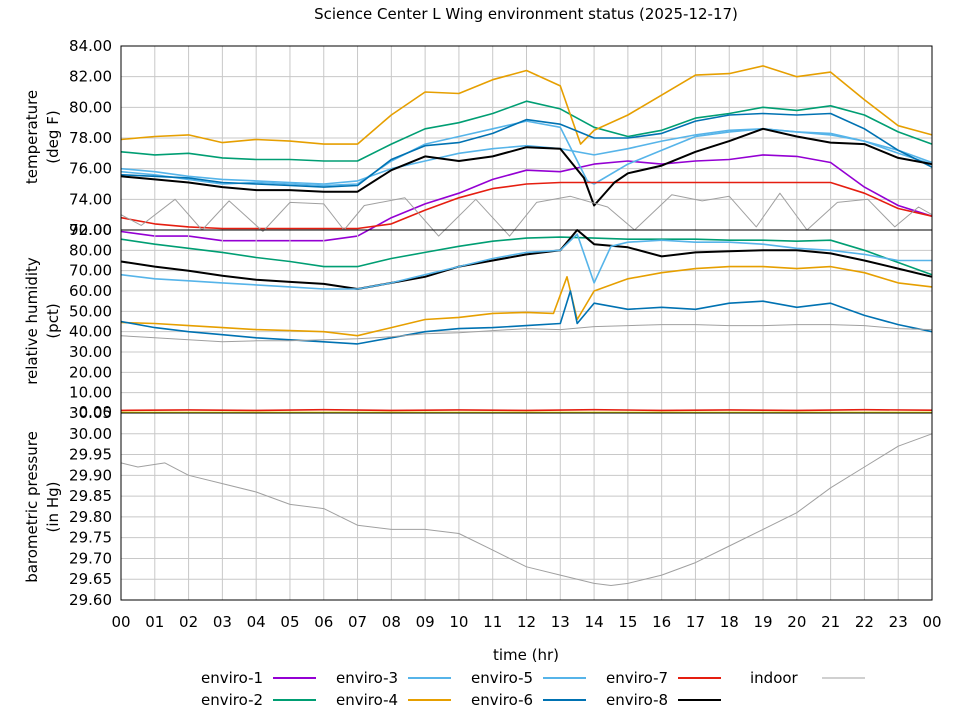 Image resolution: width=960 pixels, height=720 pixels. What do you see at coordinates (90, 46) in the screenshot?
I see `temperature-ytick-label: 84.00` at bounding box center [90, 46].